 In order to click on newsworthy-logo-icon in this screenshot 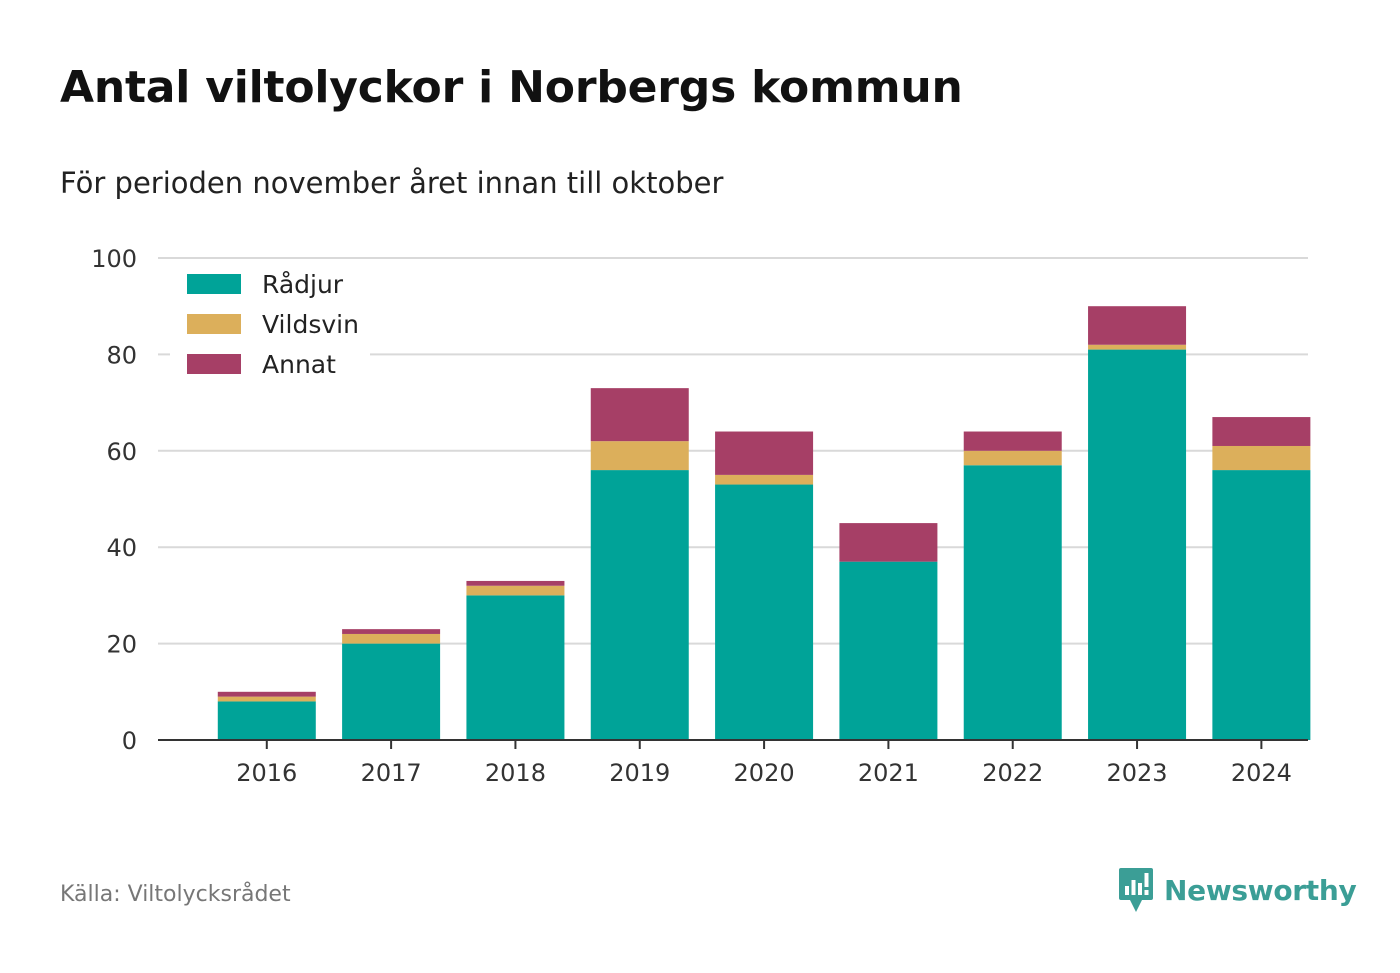, I will do `click(1136, 890)`.